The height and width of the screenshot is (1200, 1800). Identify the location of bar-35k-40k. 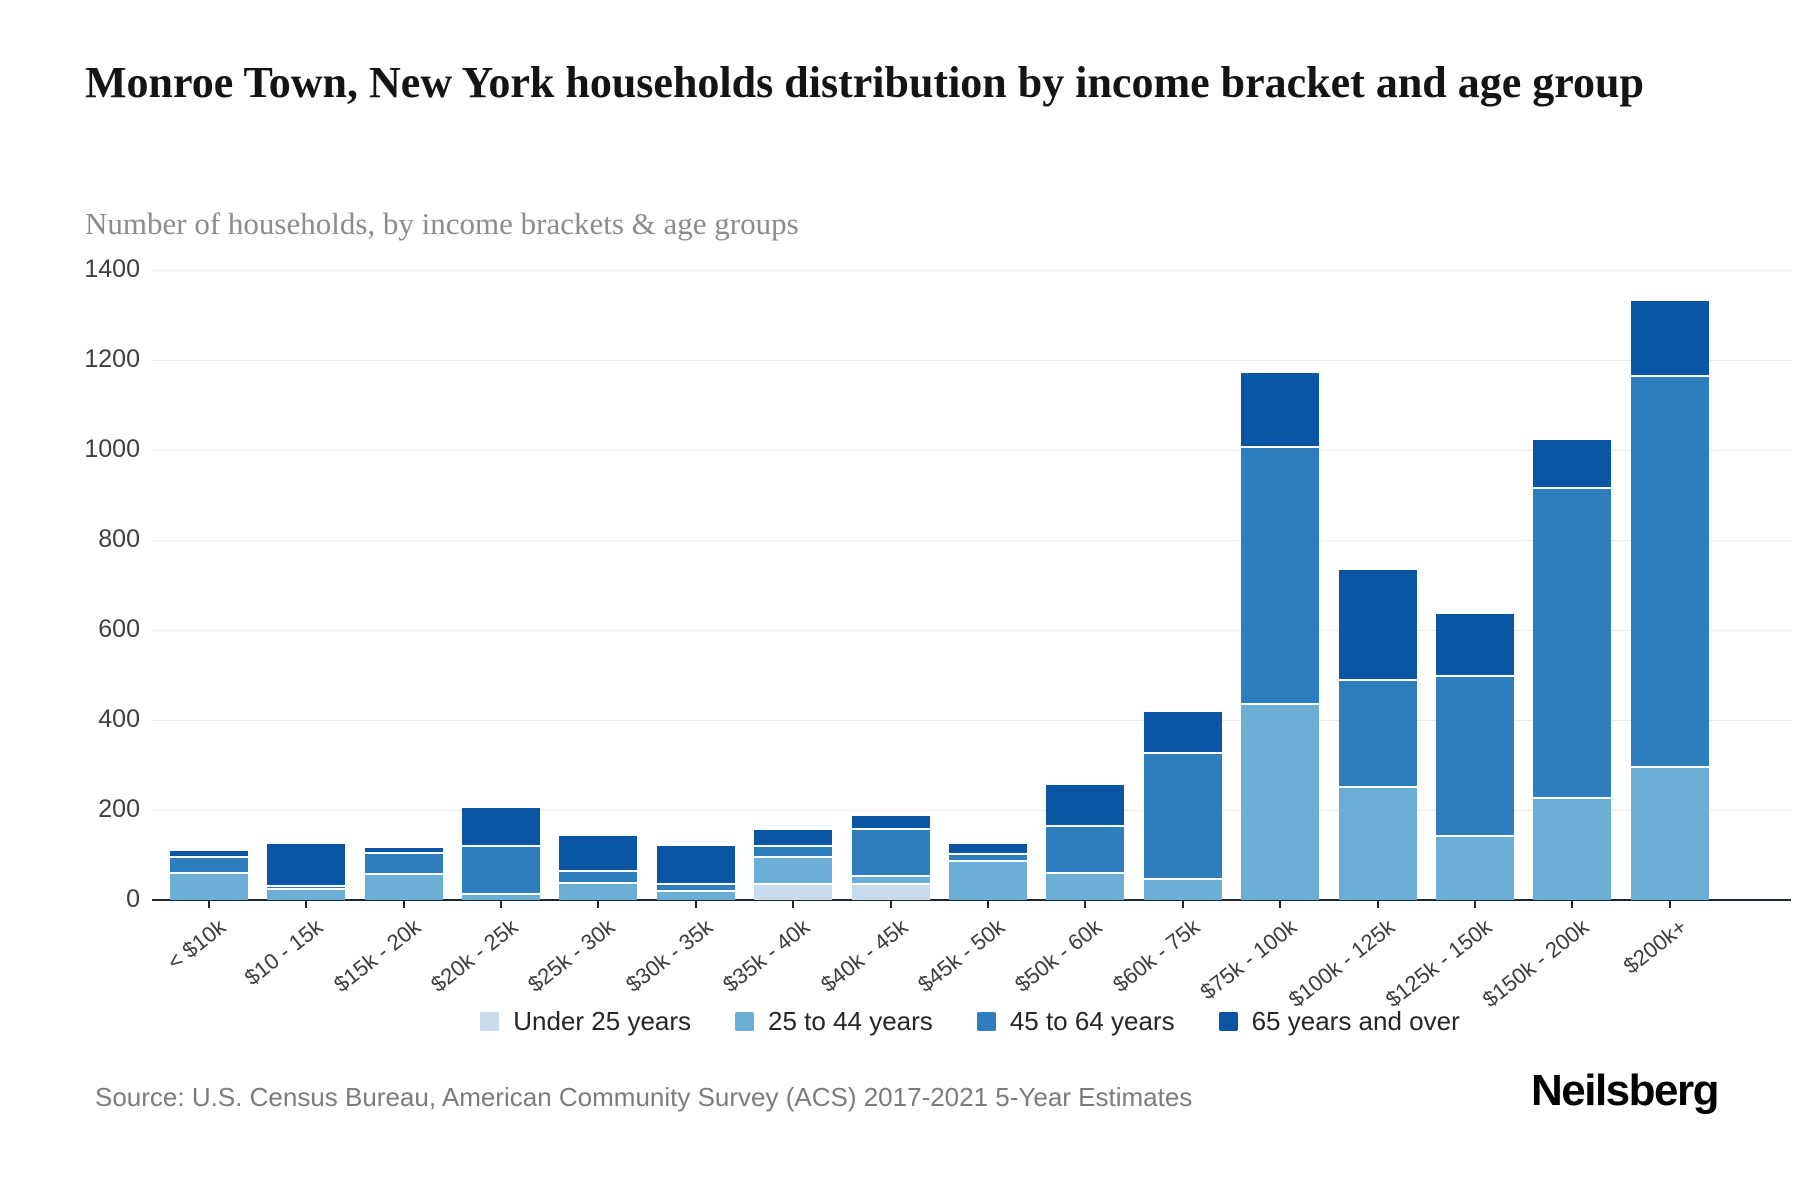
(793, 864).